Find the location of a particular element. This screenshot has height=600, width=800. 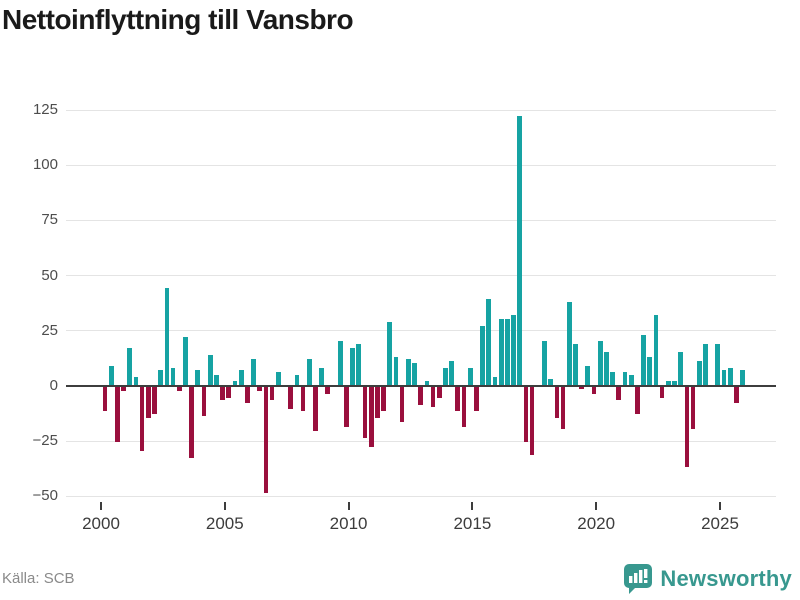

bar-2022q2 is located at coordinates (656, 350).